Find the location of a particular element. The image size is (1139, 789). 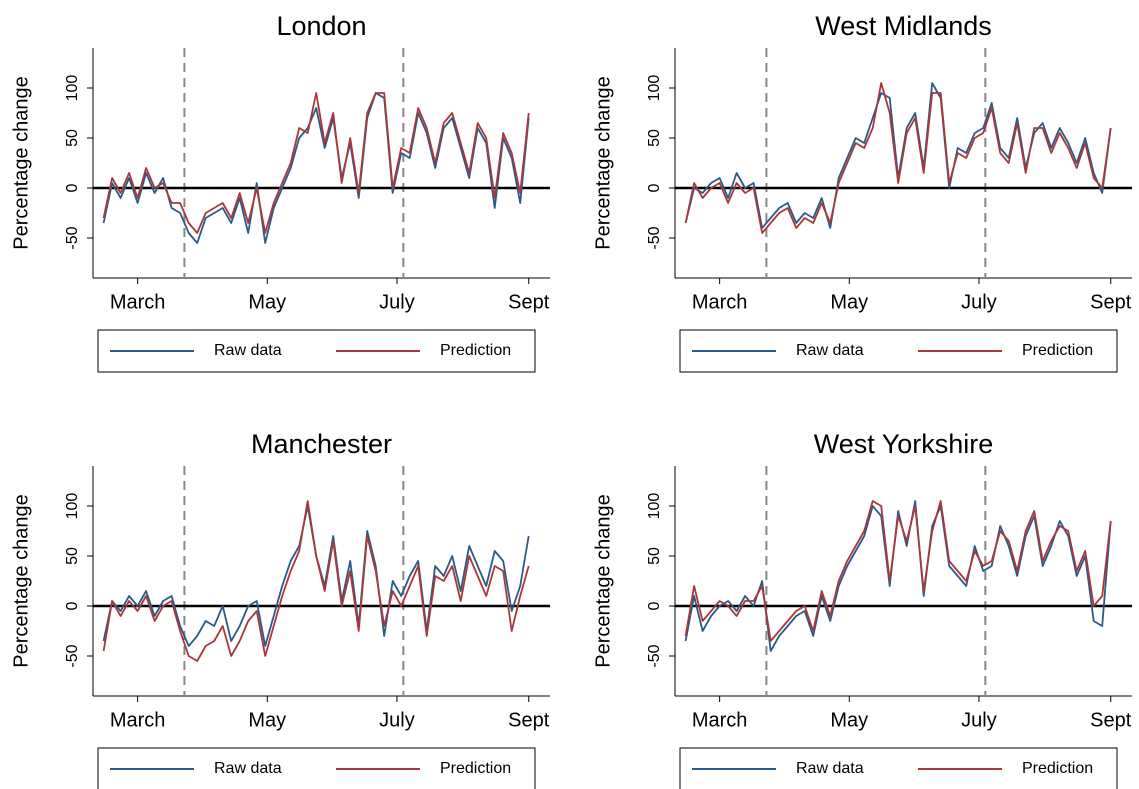

chart-title: Manchester is located at coordinates (321, 444).